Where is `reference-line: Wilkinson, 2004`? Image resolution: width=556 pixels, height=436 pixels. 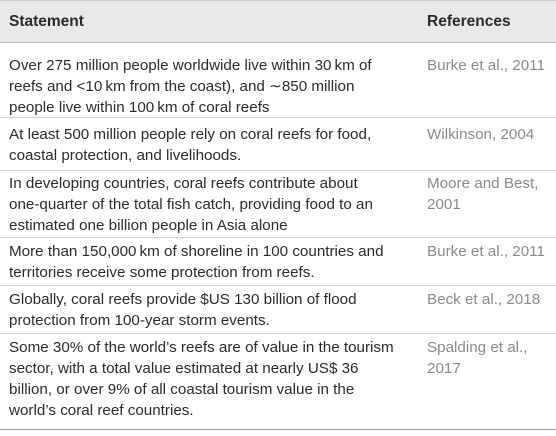
reference-line: Wilkinson, 2004 is located at coordinates (481, 134).